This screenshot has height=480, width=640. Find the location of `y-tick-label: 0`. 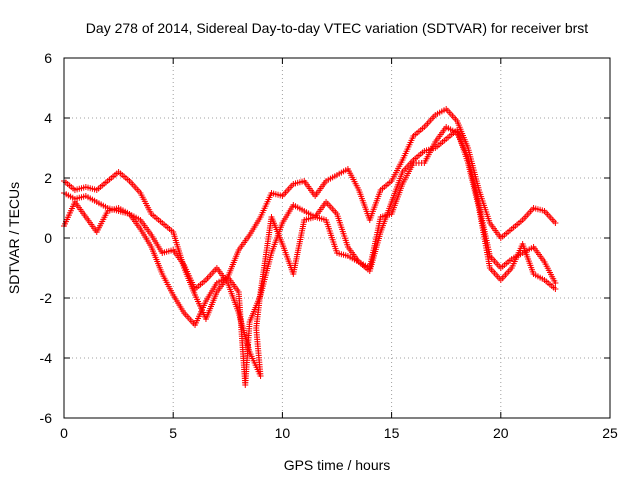

y-tick-label: 0 is located at coordinates (48, 238).